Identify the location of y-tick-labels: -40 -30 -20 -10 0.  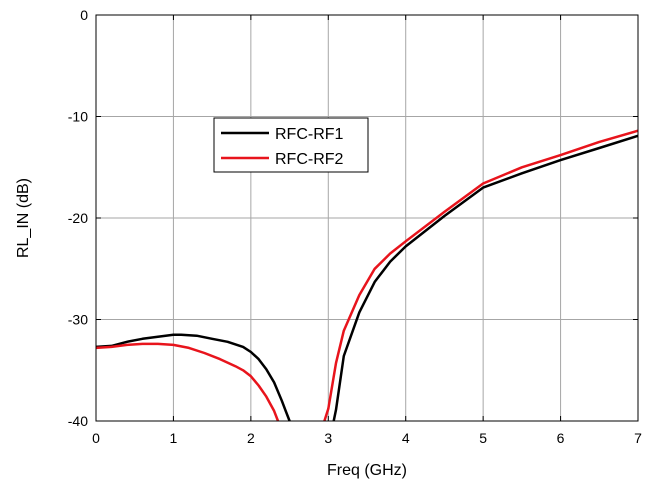
(78, 218).